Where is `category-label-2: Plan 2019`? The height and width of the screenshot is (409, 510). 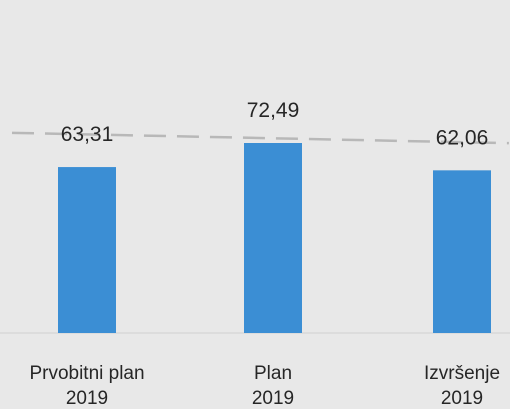
category-label-2: Plan 2019 is located at coordinates (273, 386).